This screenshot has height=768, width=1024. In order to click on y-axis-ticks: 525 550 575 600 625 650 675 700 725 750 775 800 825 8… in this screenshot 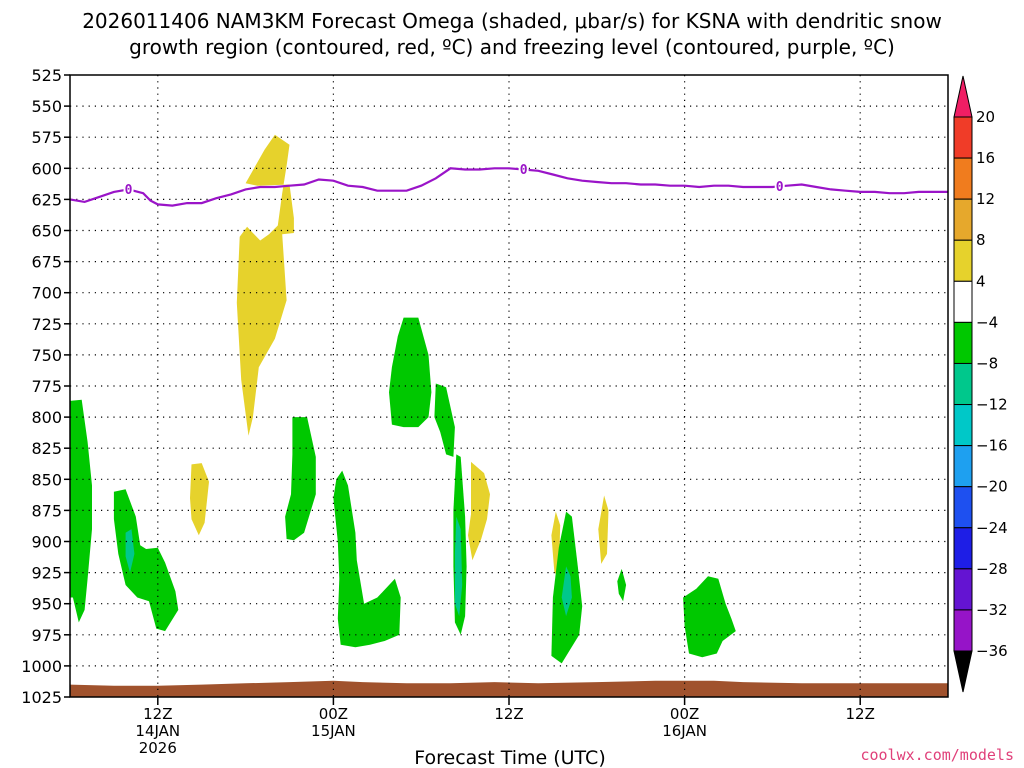, I will do `click(45, 386)`.